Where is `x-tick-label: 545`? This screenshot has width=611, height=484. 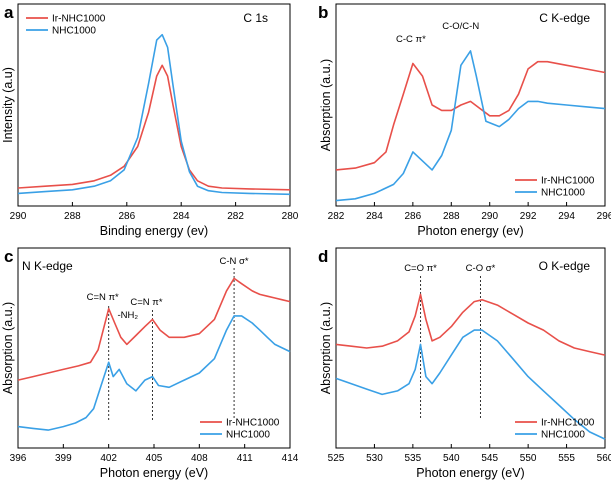 x-tick-label: 545 is located at coordinates (489, 458).